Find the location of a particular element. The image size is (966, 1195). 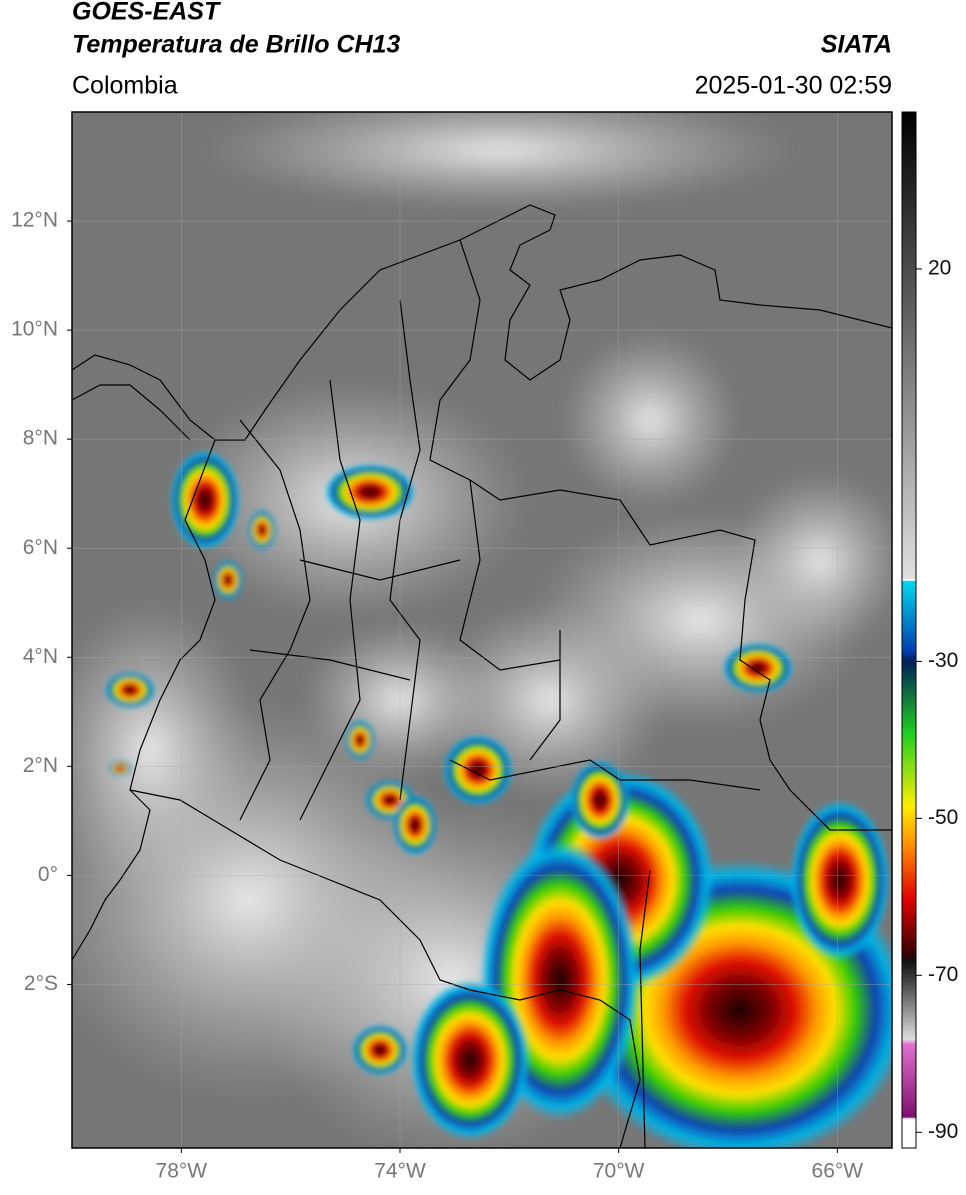

y-tick-label: 10°N is located at coordinates (34, 329).